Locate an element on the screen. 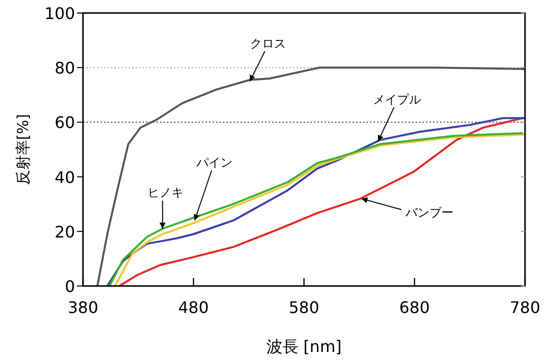  x-tick-label: 780 is located at coordinates (525, 307).